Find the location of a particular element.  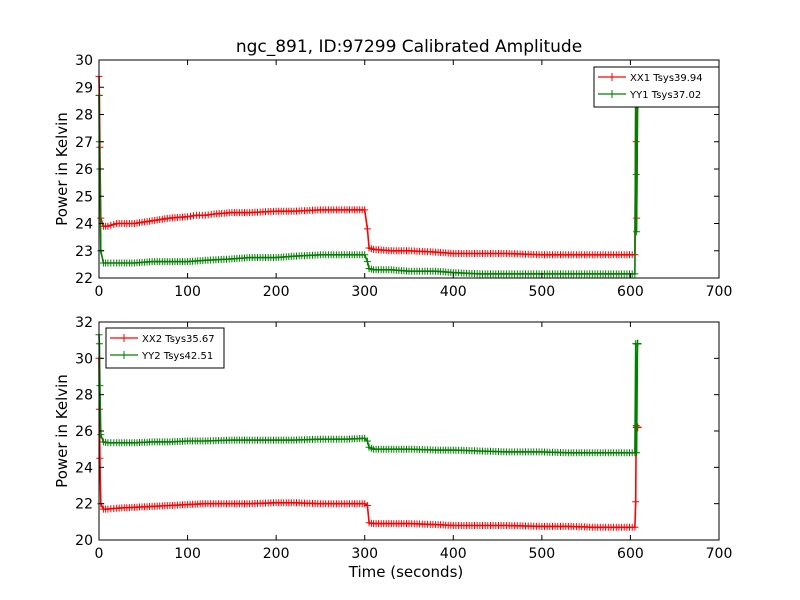

legend-entry: YY1 Tsys37.02 is located at coordinates (649, 95).